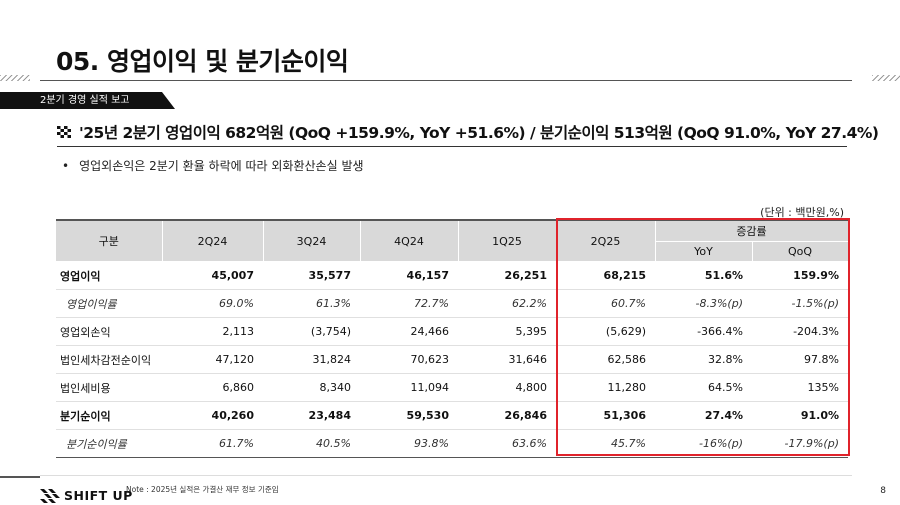 This screenshot has height=505, width=900. Describe the element at coordinates (446, 80) in the screenshot. I see `title-divider` at that location.